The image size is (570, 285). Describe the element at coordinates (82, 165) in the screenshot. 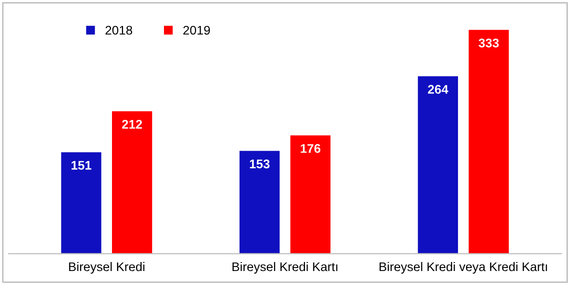

I see `data-label: 151` at that location.